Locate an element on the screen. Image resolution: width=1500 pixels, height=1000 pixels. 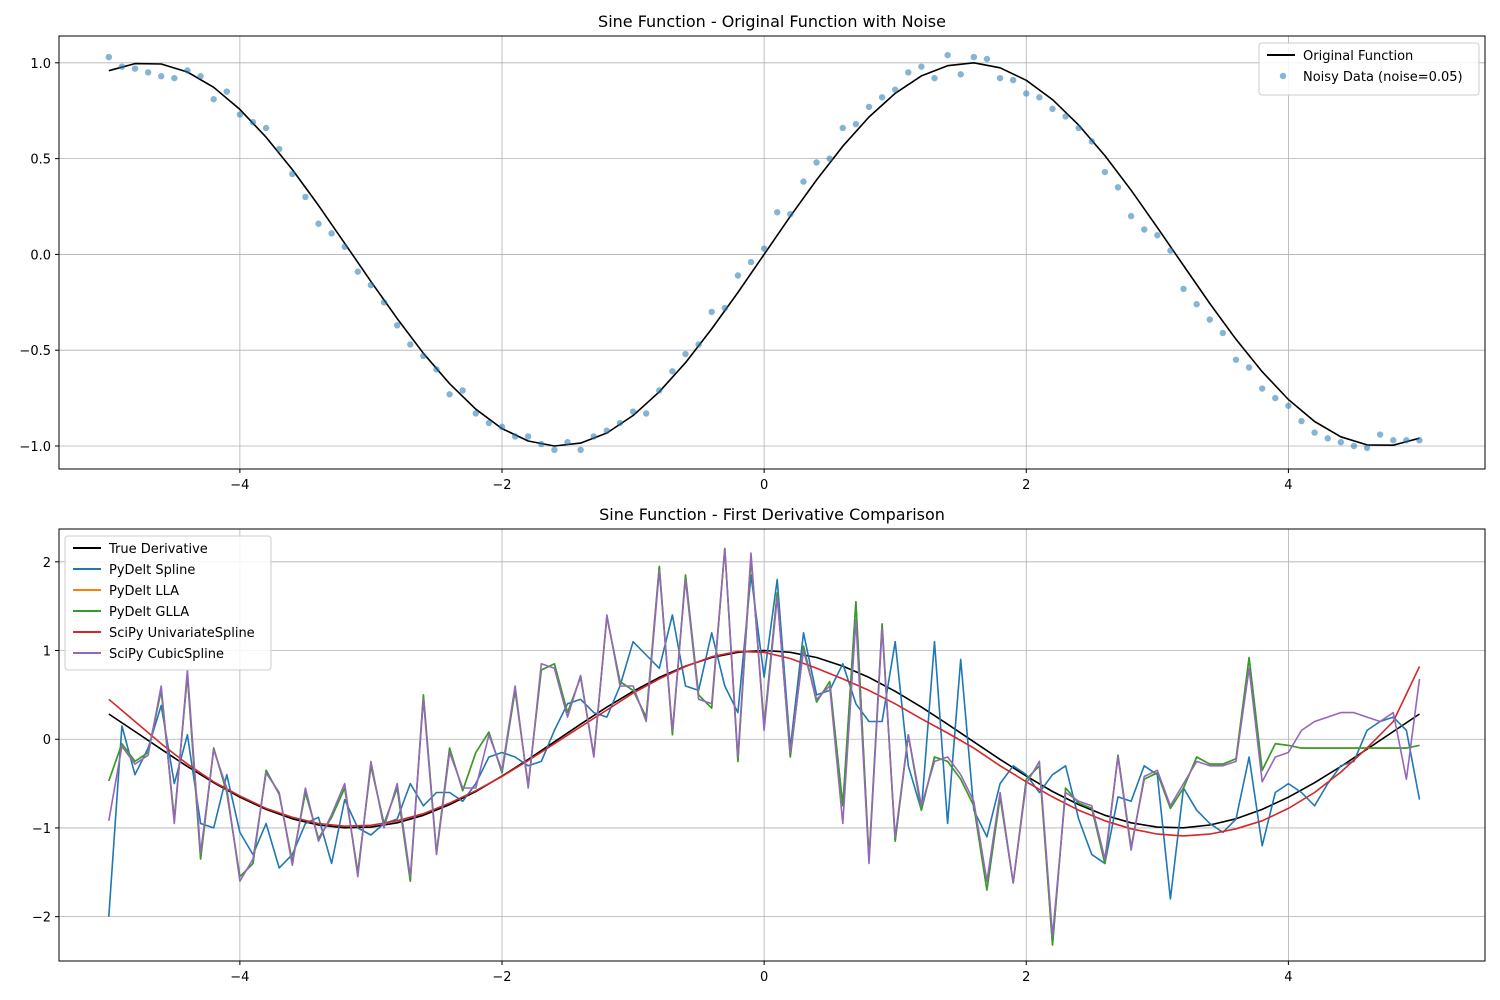
legend-label: PyDelt LLA is located at coordinates (144, 591).